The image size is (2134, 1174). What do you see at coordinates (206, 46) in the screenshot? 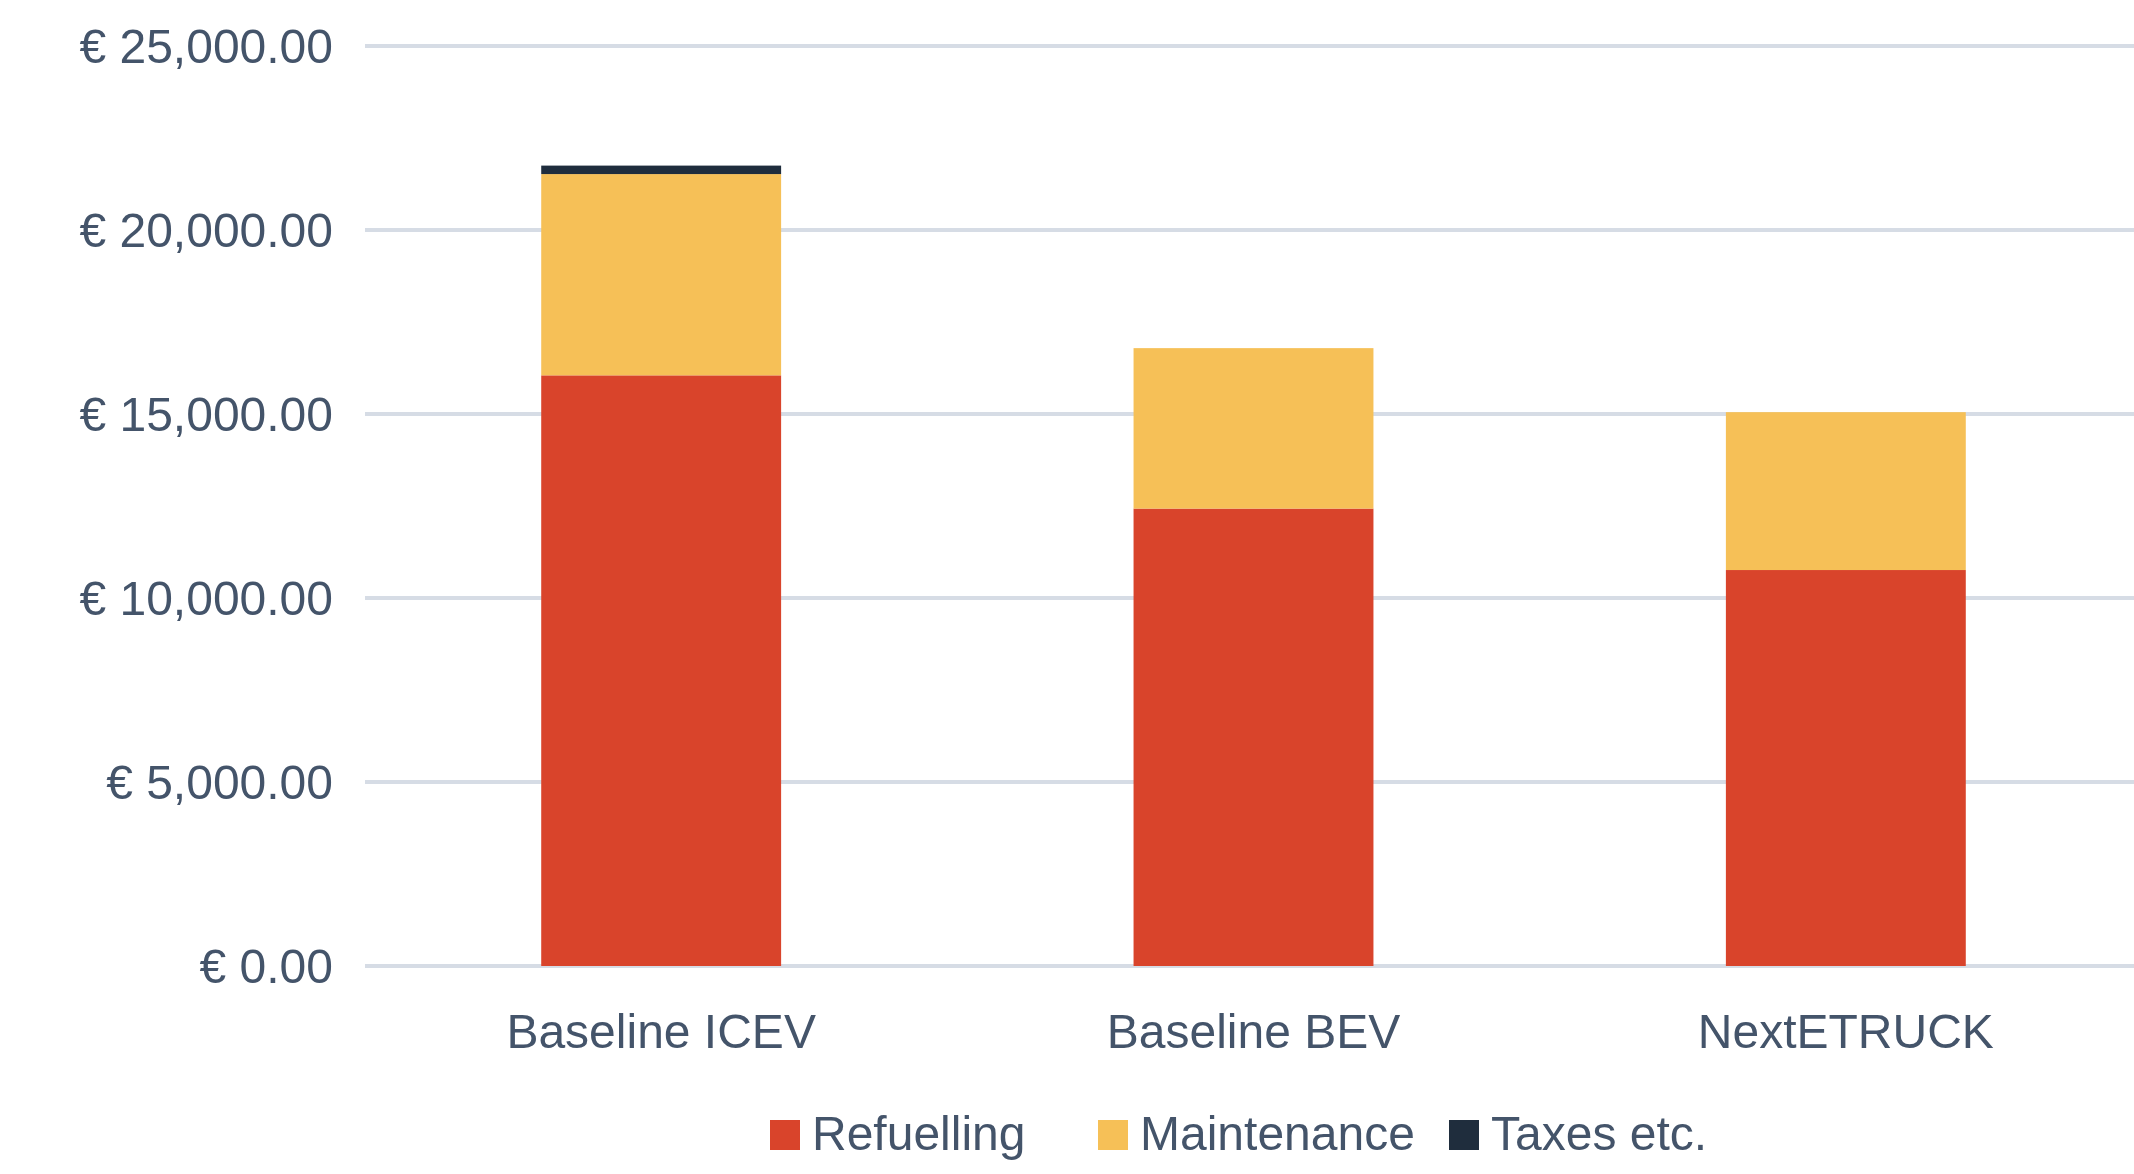
I see `y-tick-label: € 25,000.00` at bounding box center [206, 46].